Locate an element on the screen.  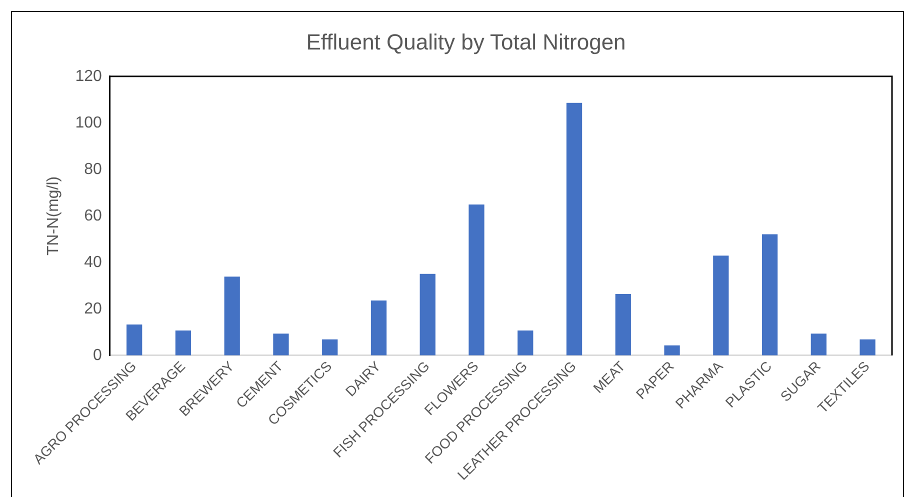
y-tick-label: 80 is located at coordinates (93, 169).